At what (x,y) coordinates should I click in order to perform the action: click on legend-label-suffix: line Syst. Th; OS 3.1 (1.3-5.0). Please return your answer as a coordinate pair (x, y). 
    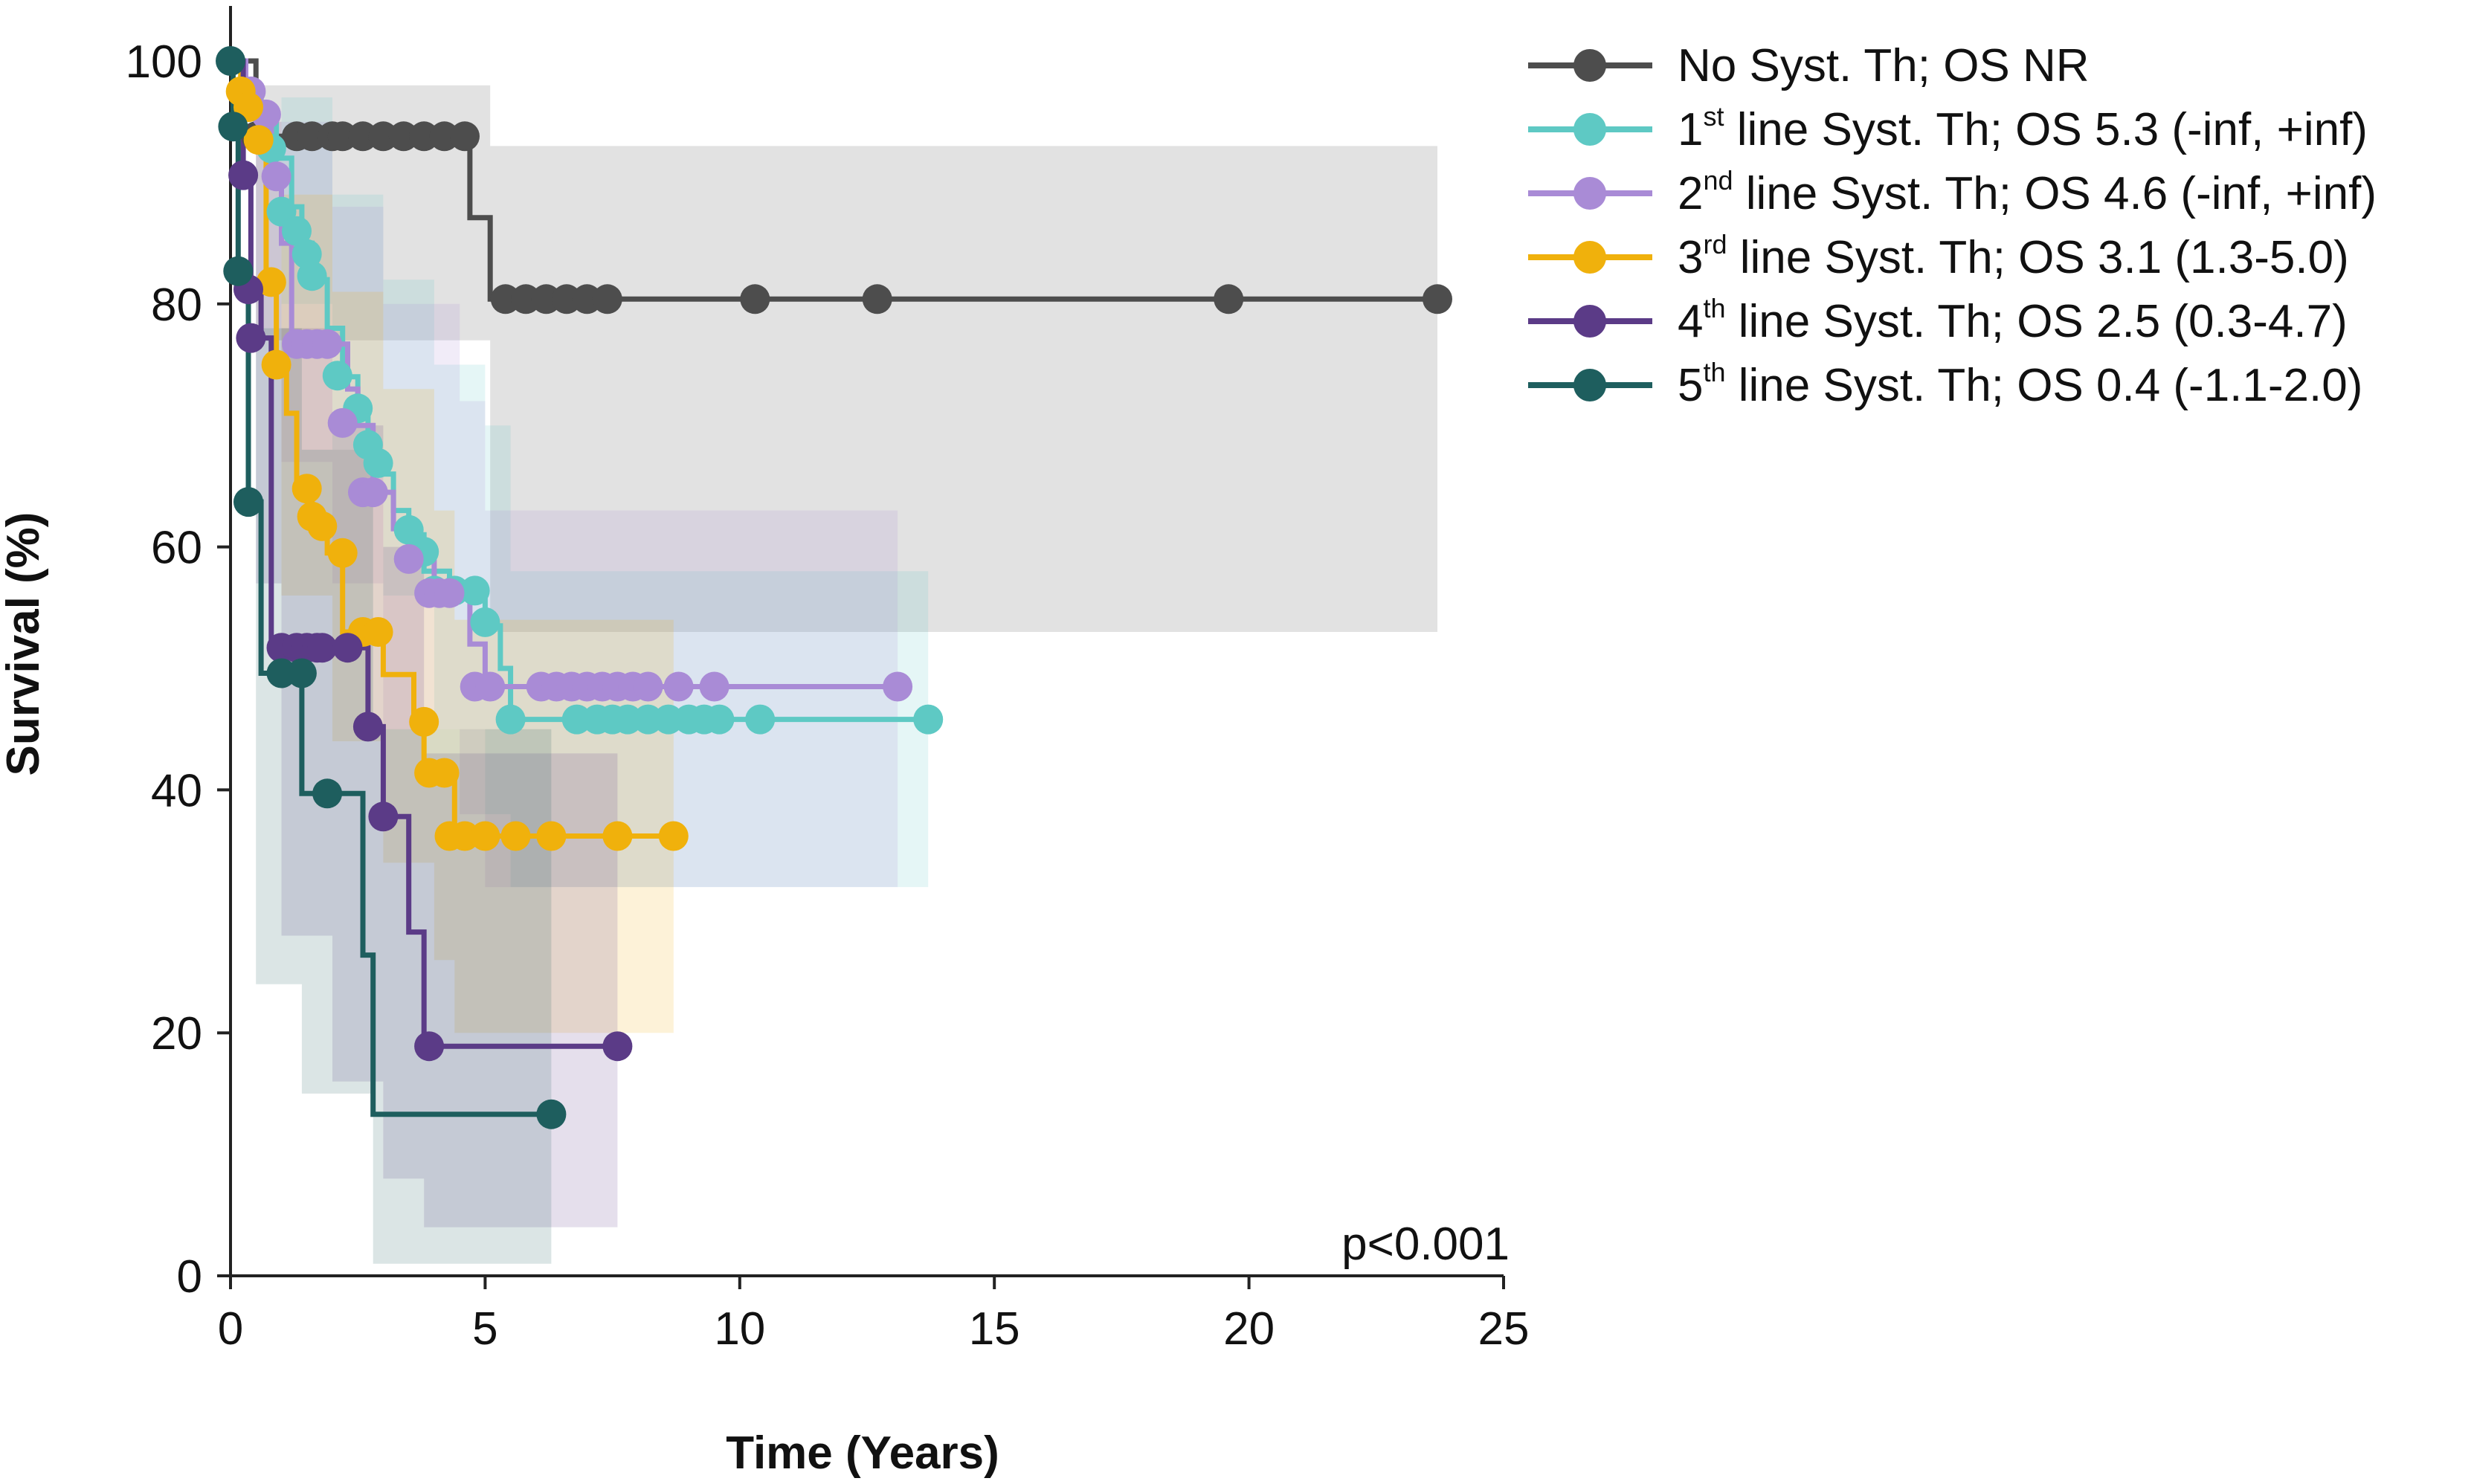
    Looking at the image, I should click on (2038, 257).